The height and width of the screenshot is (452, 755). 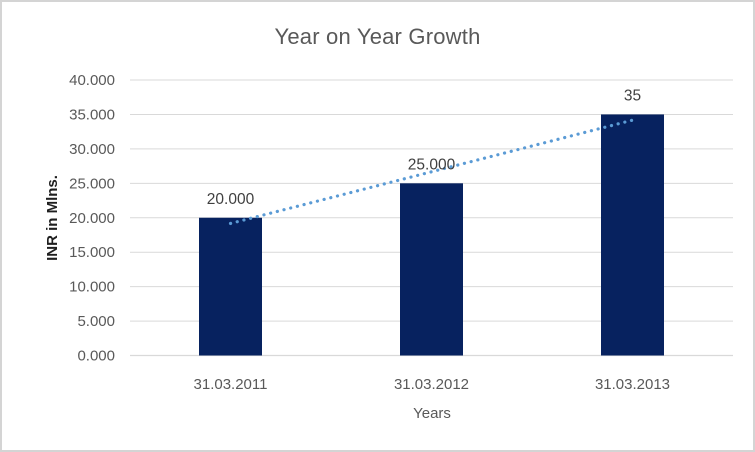 I want to click on y-tick-label: 30.000, so click(x=92, y=149).